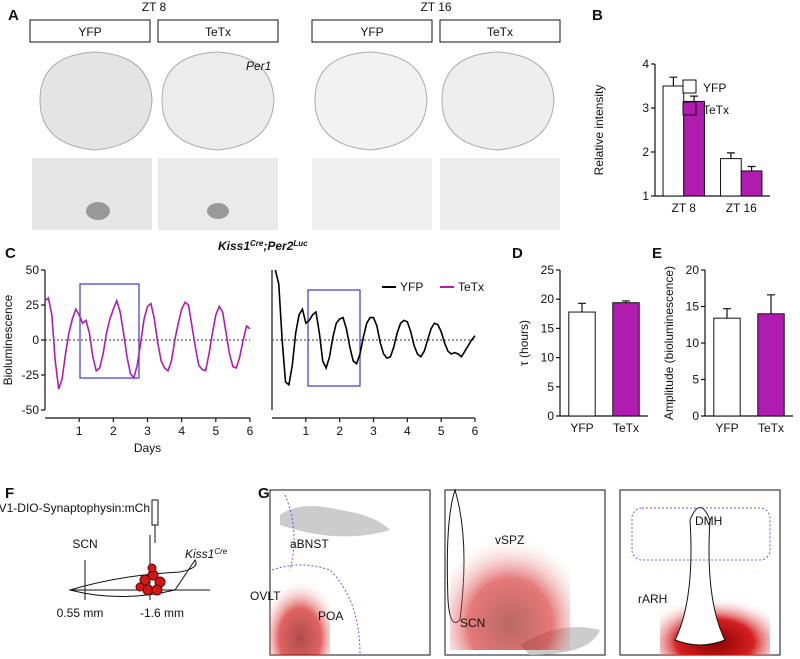 The width and height of the screenshot is (800, 659). Describe the element at coordinates (741, 208) in the screenshot. I see `x-tick-label: ZT 16` at that location.